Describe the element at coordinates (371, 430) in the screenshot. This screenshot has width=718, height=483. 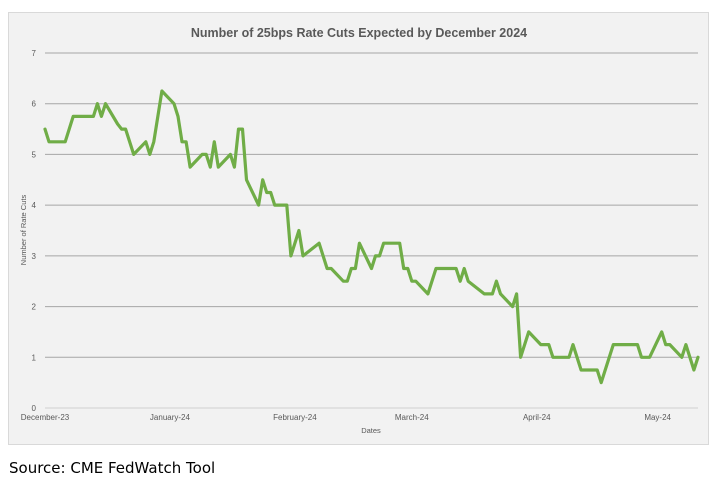
I see `x-axis-label: Dates` at that location.